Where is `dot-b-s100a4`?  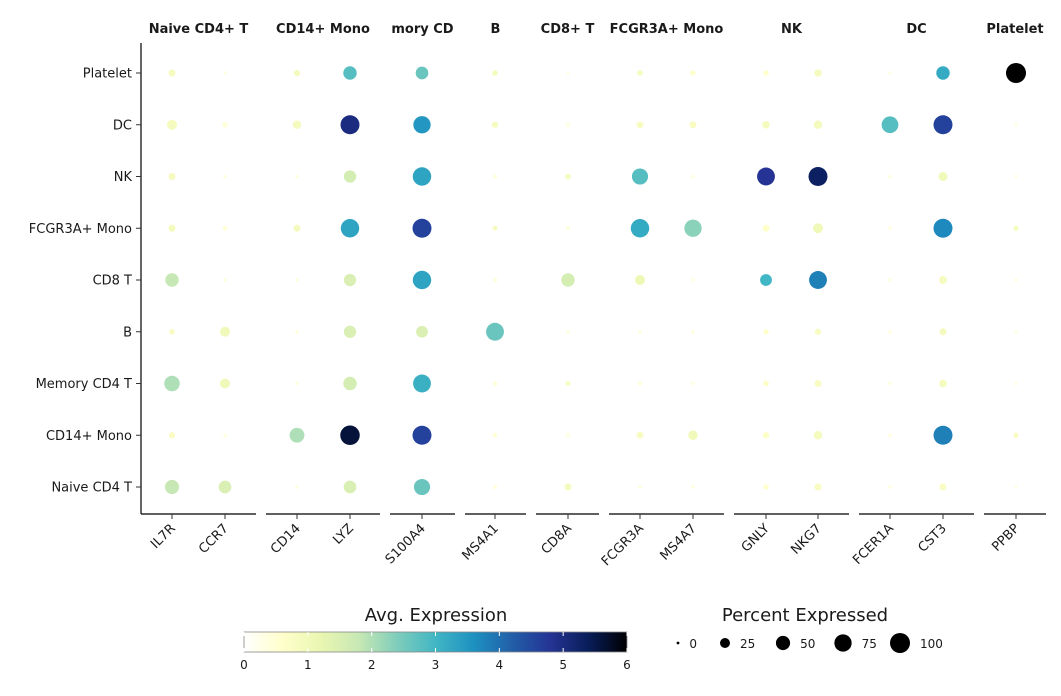 dot-b-s100a4 is located at coordinates (422, 331).